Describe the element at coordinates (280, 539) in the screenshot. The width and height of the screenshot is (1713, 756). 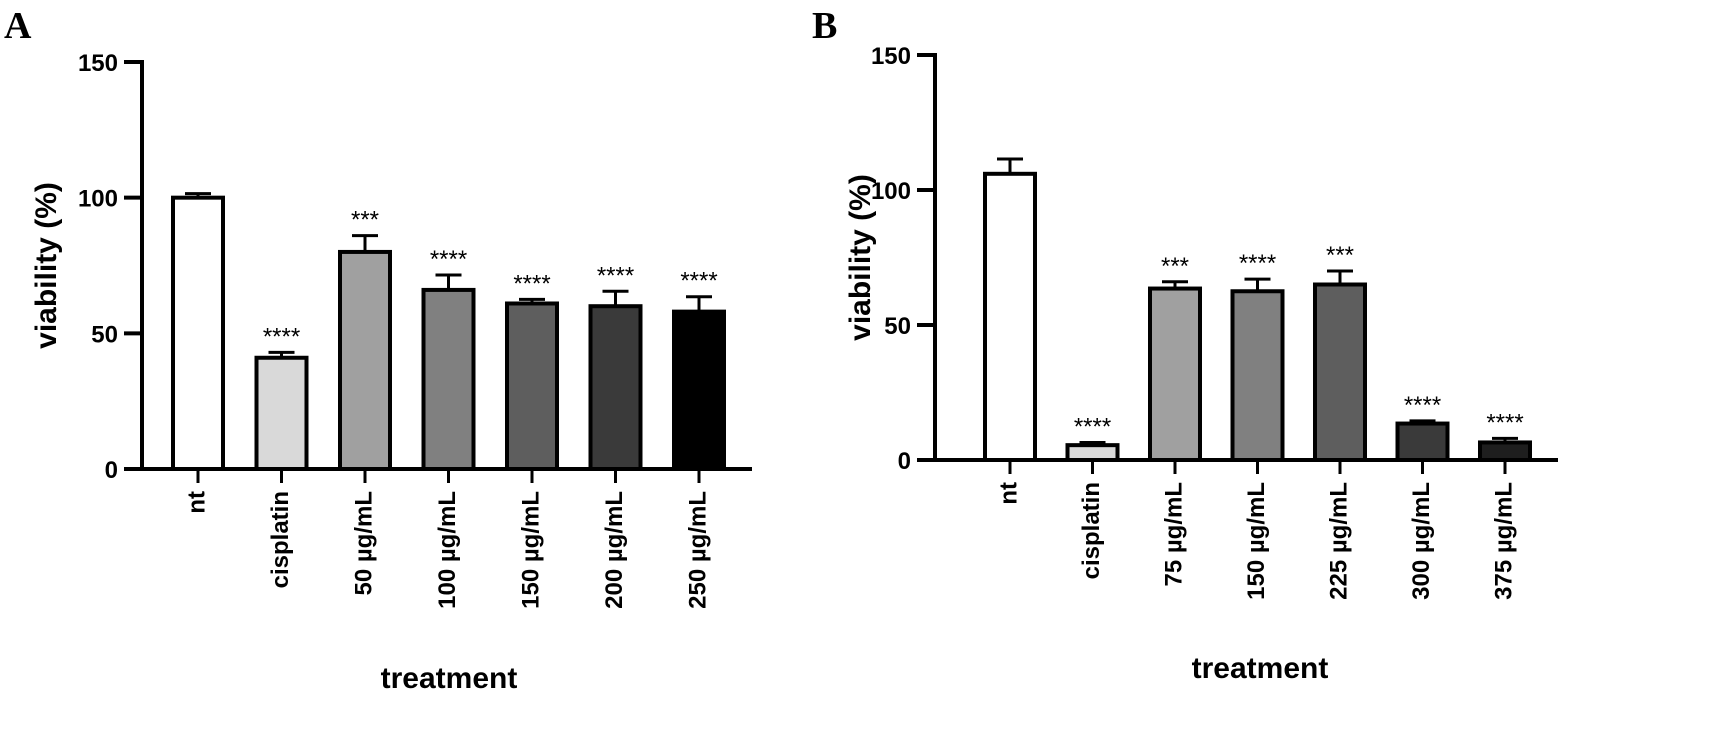
I see `charta-category-label: cisplatin` at that location.